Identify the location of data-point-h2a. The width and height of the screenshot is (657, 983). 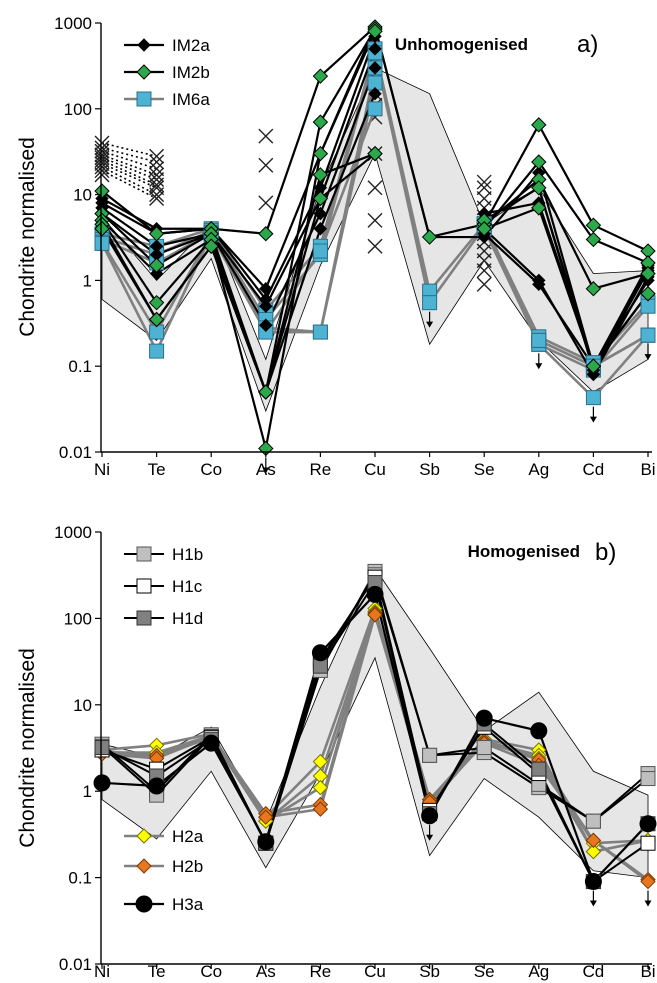
(320, 787).